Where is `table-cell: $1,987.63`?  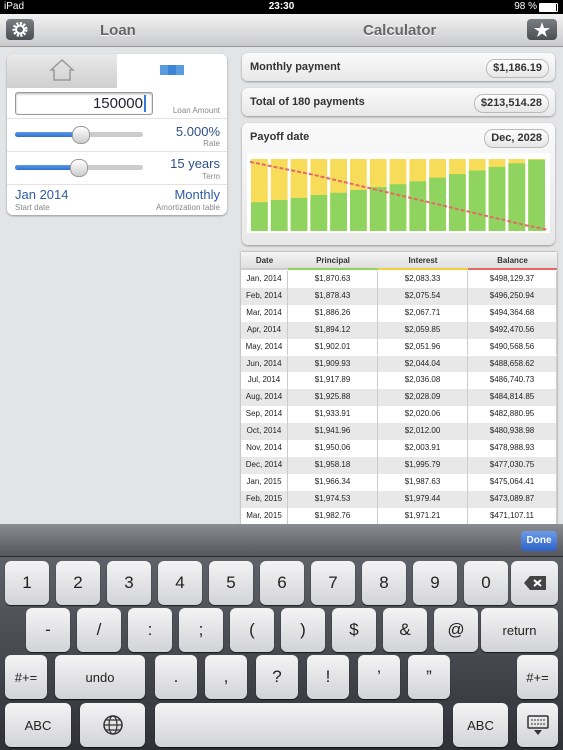
table-cell: $1,987.63 is located at coordinates (423, 482).